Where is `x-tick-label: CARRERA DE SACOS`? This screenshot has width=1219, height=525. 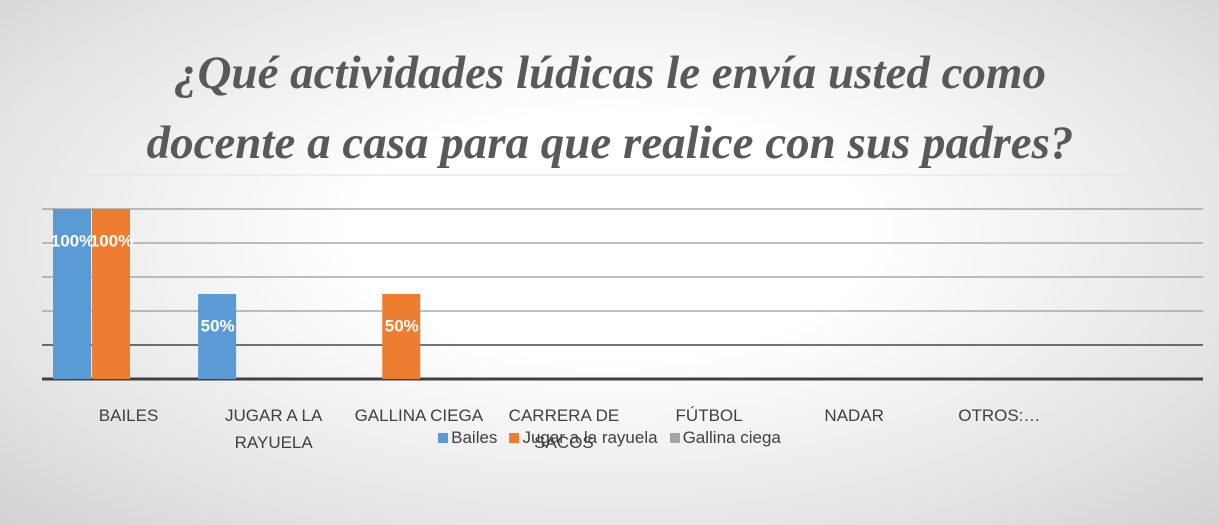
x-tick-label: CARRERA DE SACOS is located at coordinates (564, 429).